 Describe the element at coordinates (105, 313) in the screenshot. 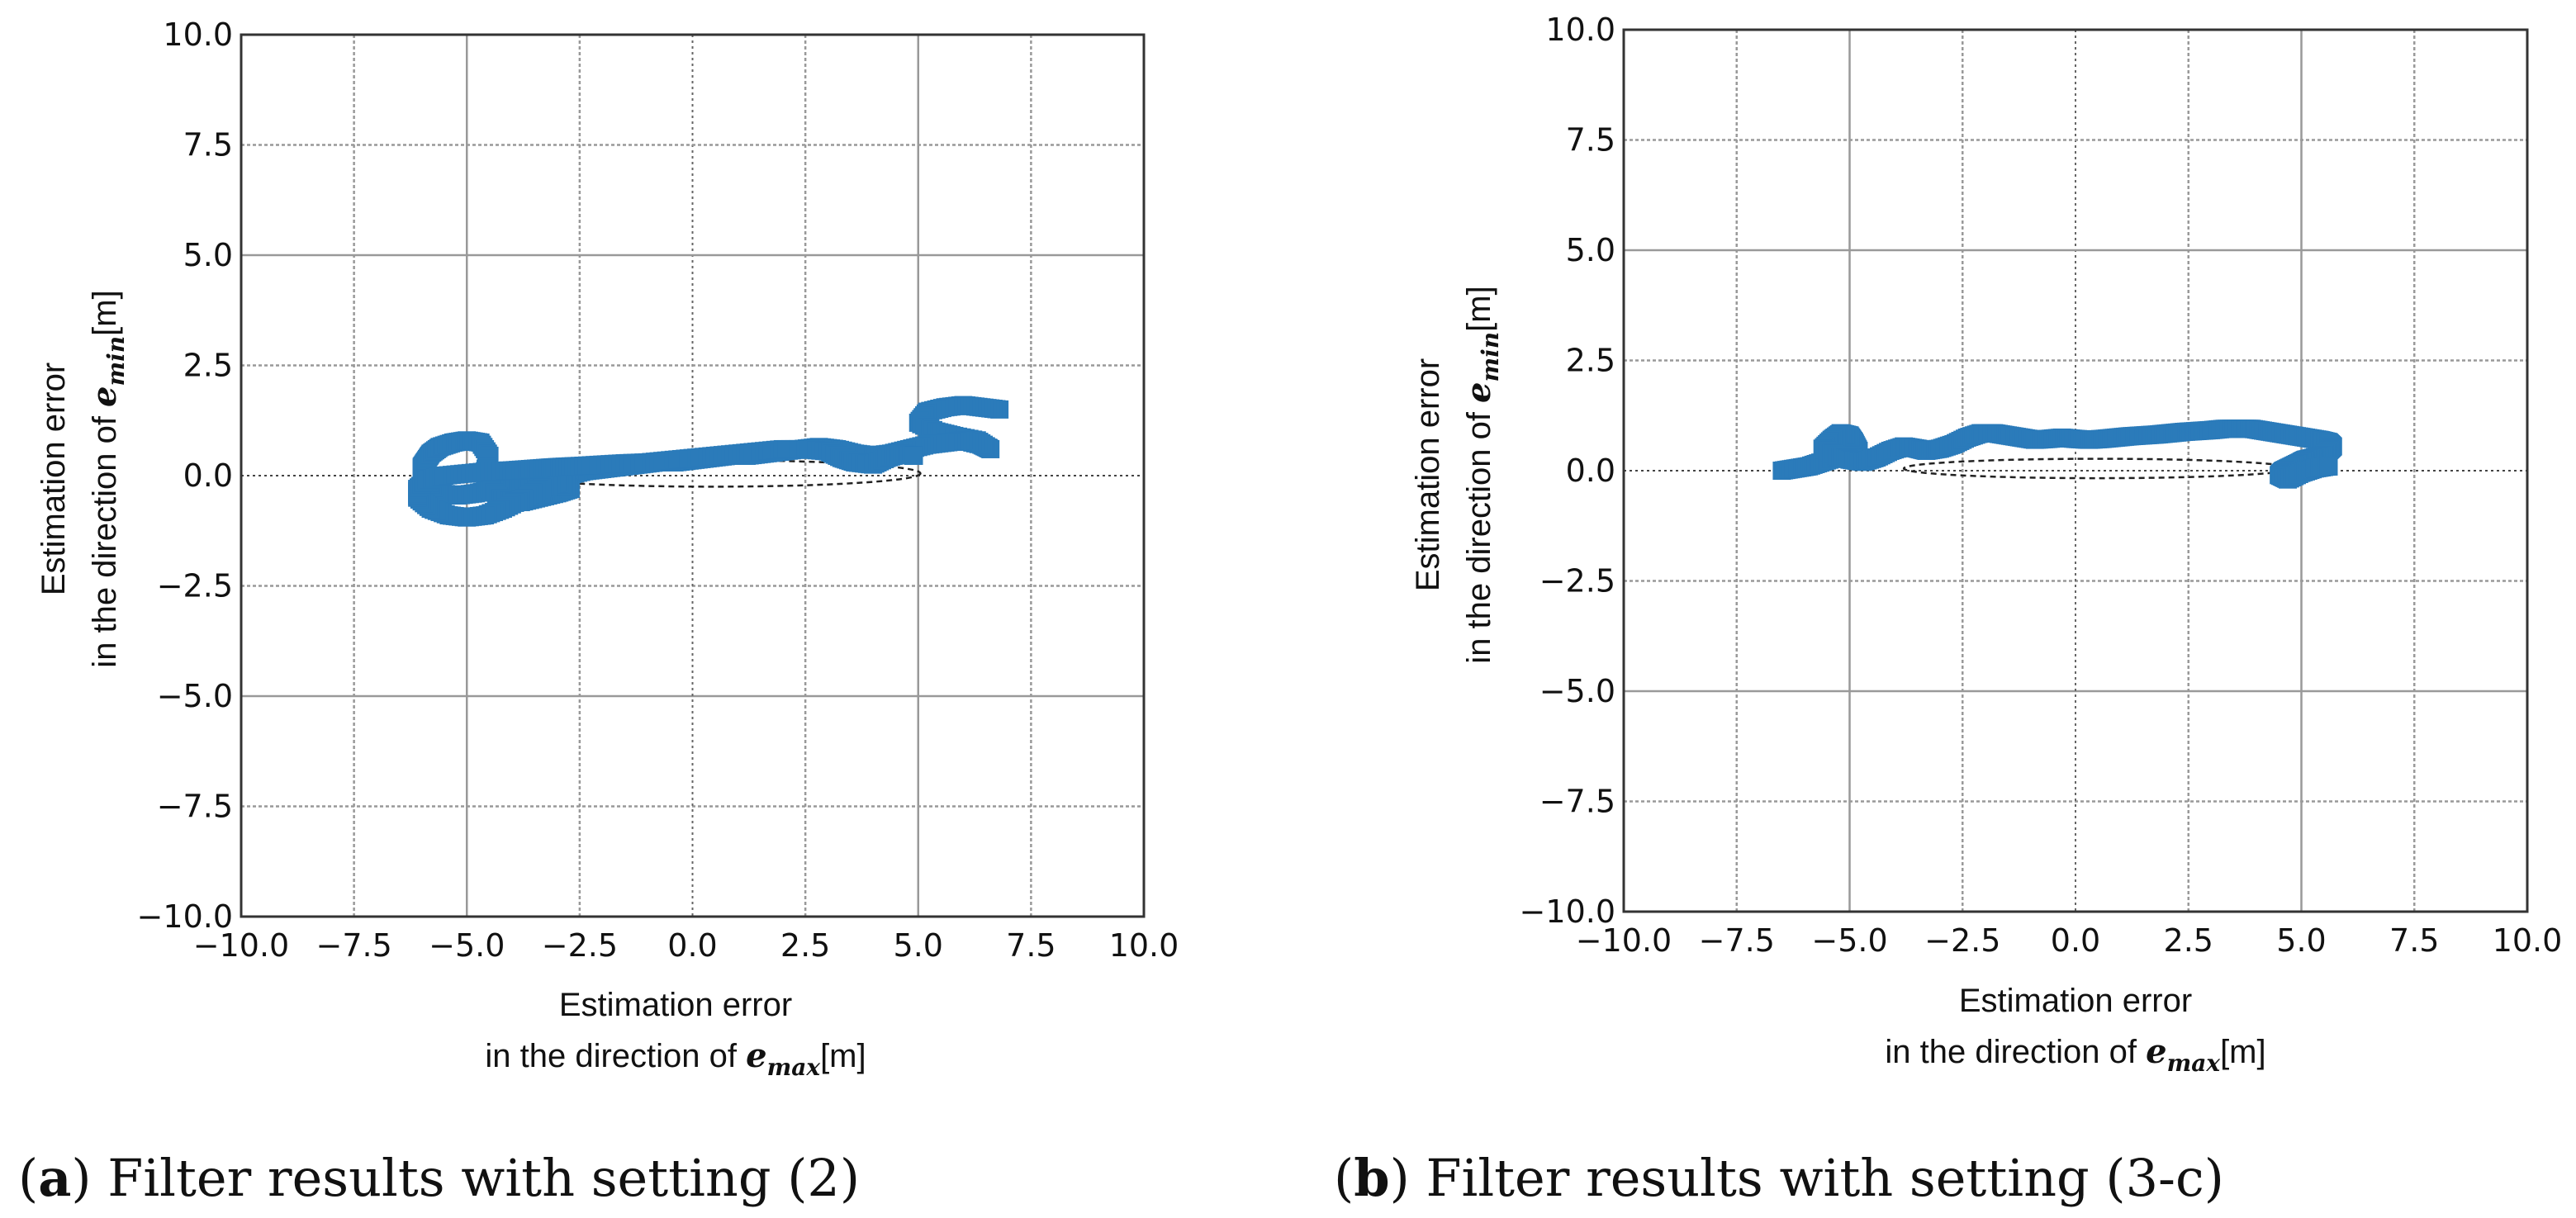

I see `y-axis-unit-a: [m]` at that location.